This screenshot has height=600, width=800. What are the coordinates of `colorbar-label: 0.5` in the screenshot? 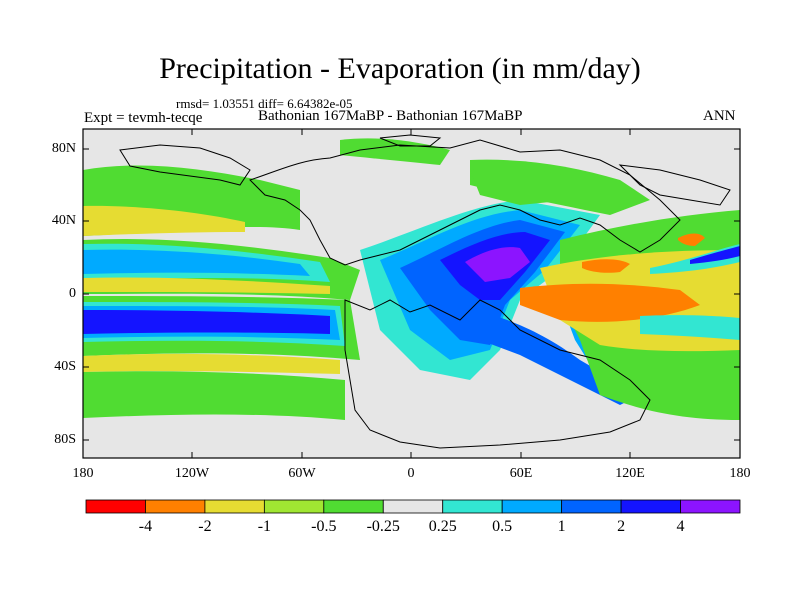 It's located at (502, 526).